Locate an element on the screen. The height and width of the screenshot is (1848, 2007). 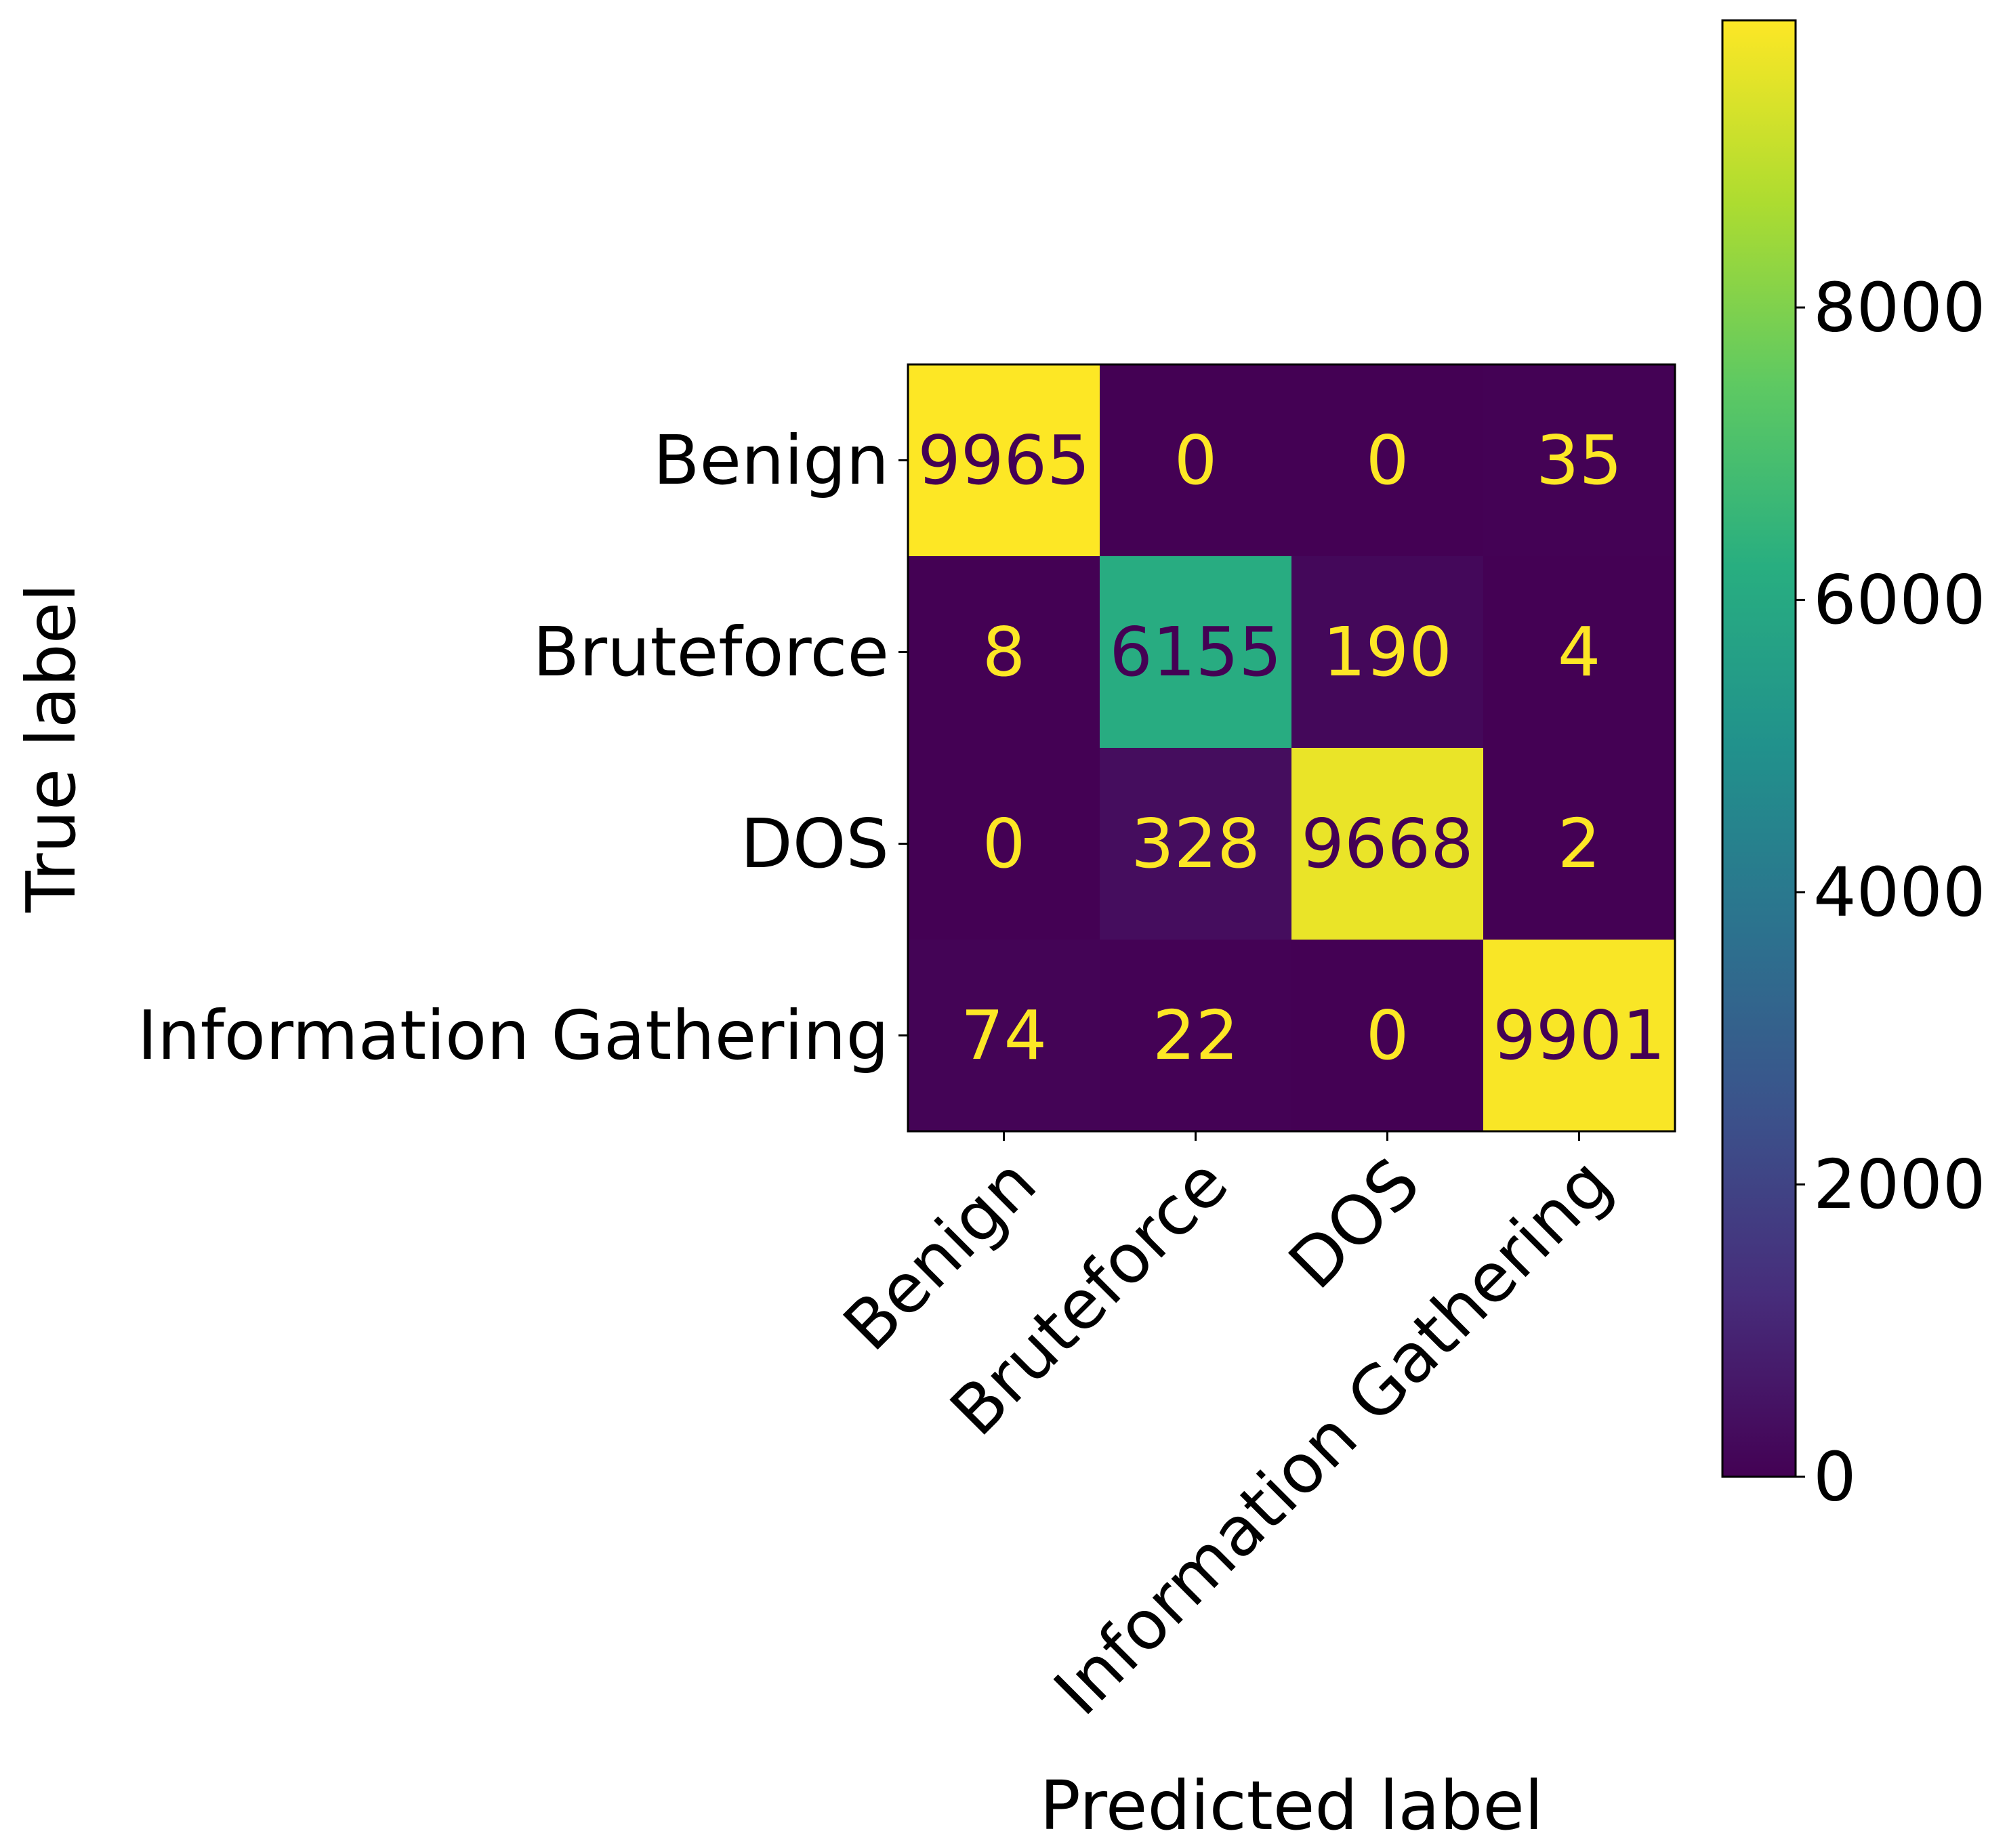
y-axis-ticks: Benign Bruteforce DOS Information Gathering is located at coordinates (523, 748).